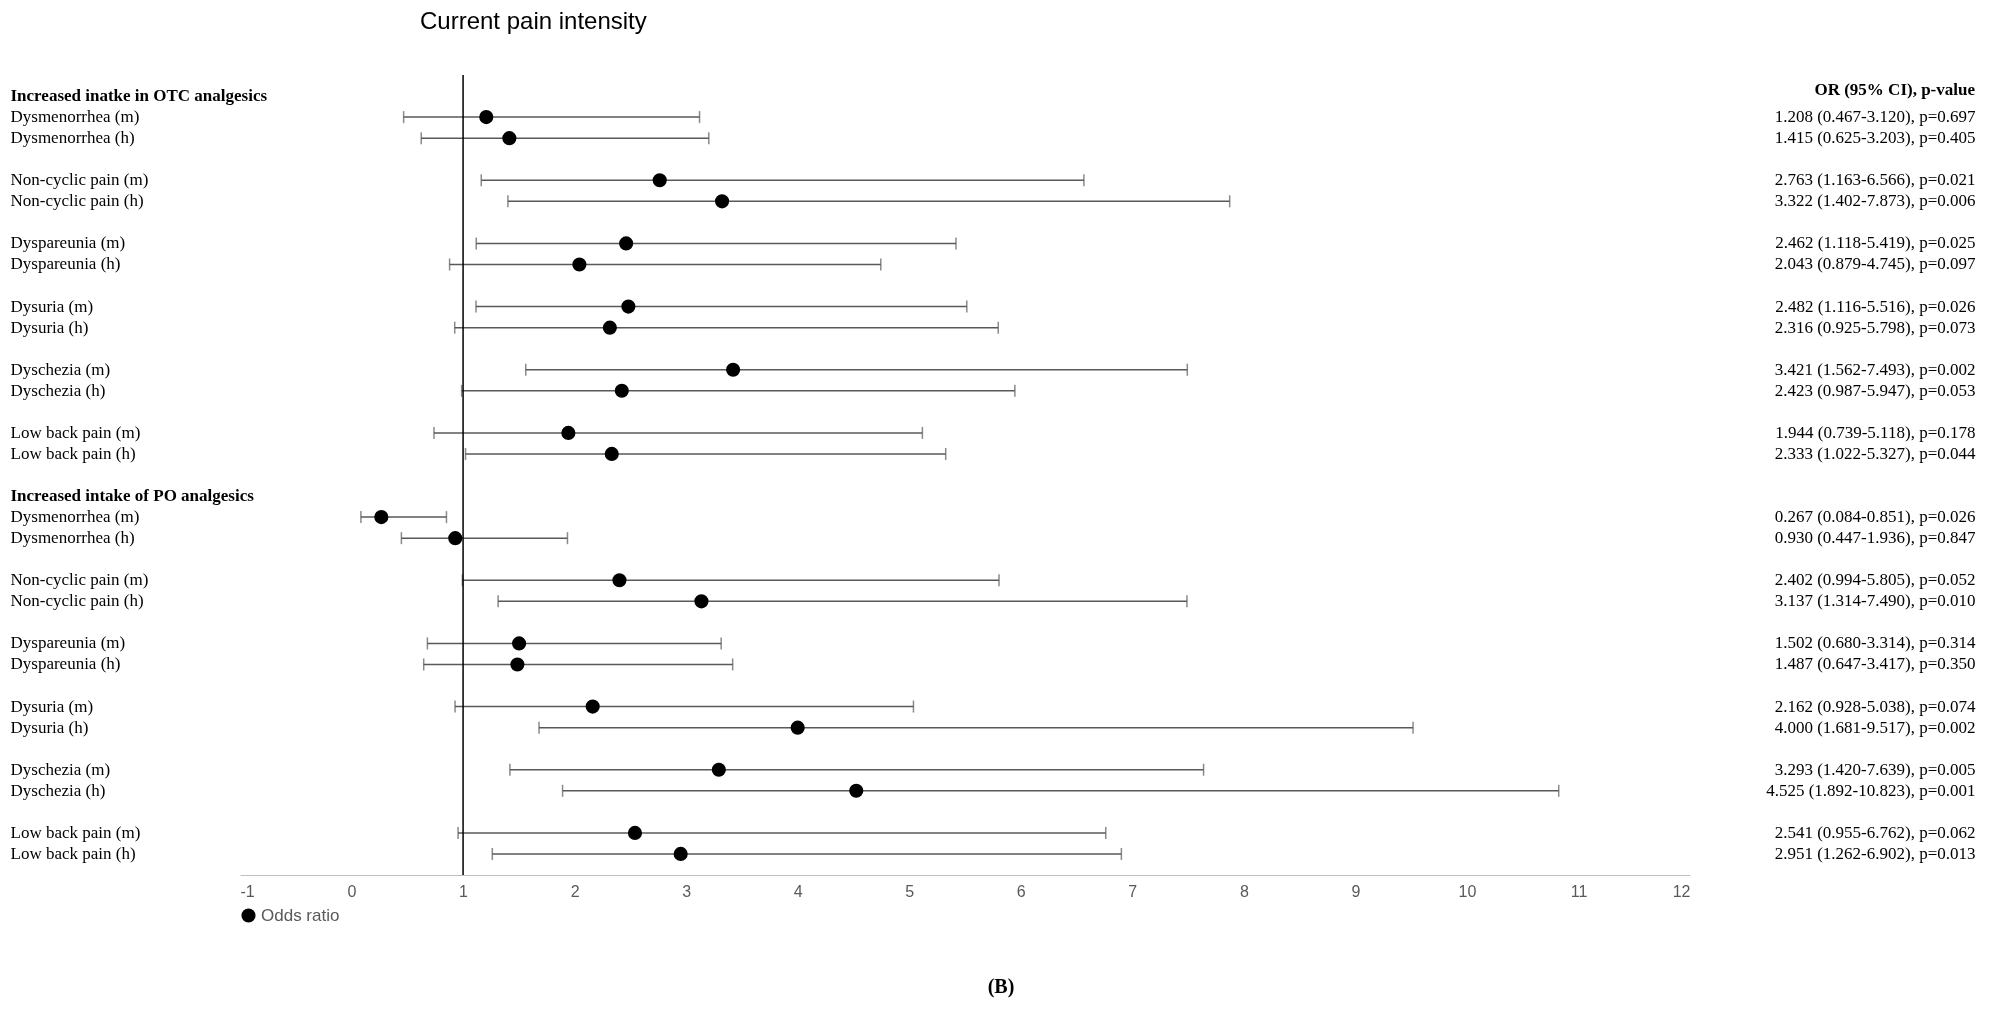 Image resolution: width=2002 pixels, height=1010 pixels. Describe the element at coordinates (1875, 138) in the screenshot. I see `data-label: 1.415 (0.625-3.203), p=0.405` at that location.